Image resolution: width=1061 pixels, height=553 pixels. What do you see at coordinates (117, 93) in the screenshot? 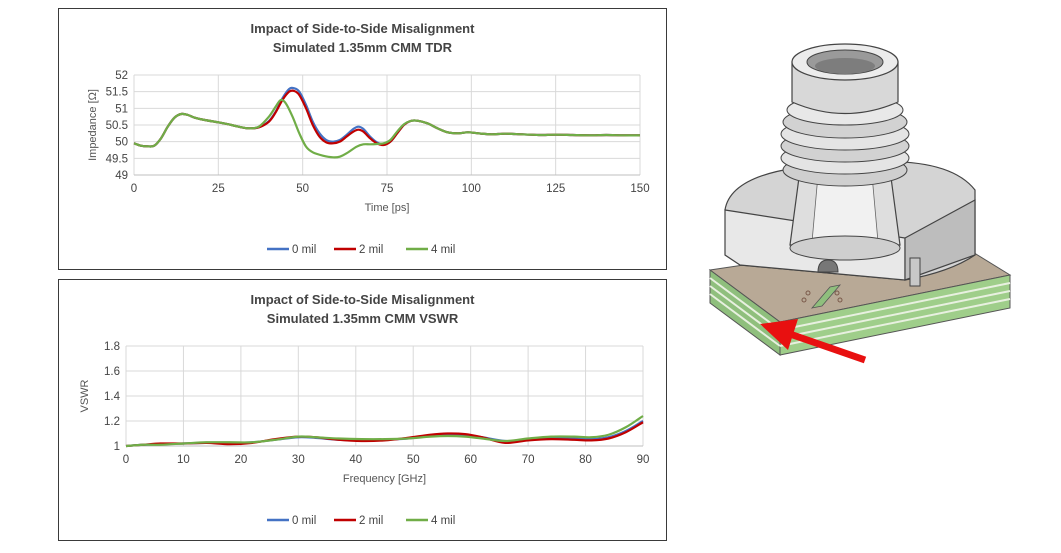
I see `y-tick-label: 51.5` at bounding box center [117, 93].